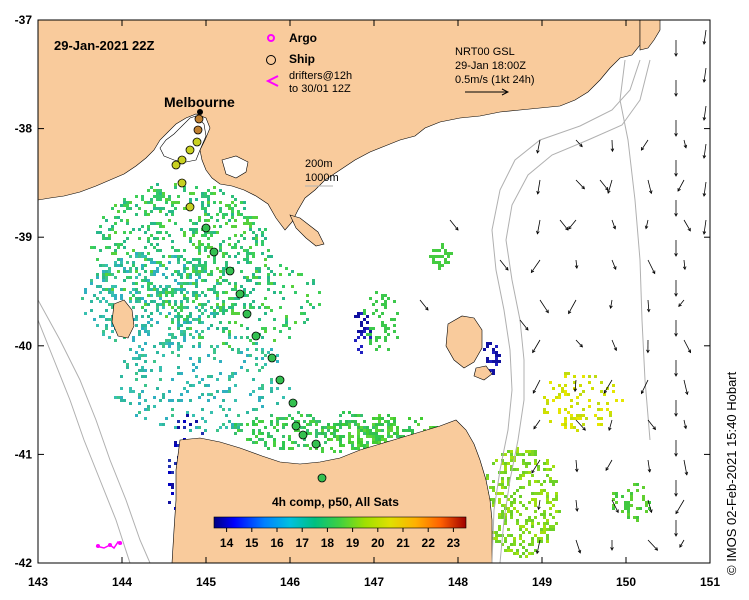  What do you see at coordinates (24, 563) in the screenshot?
I see `y-tick-label: -42` at bounding box center [24, 563].